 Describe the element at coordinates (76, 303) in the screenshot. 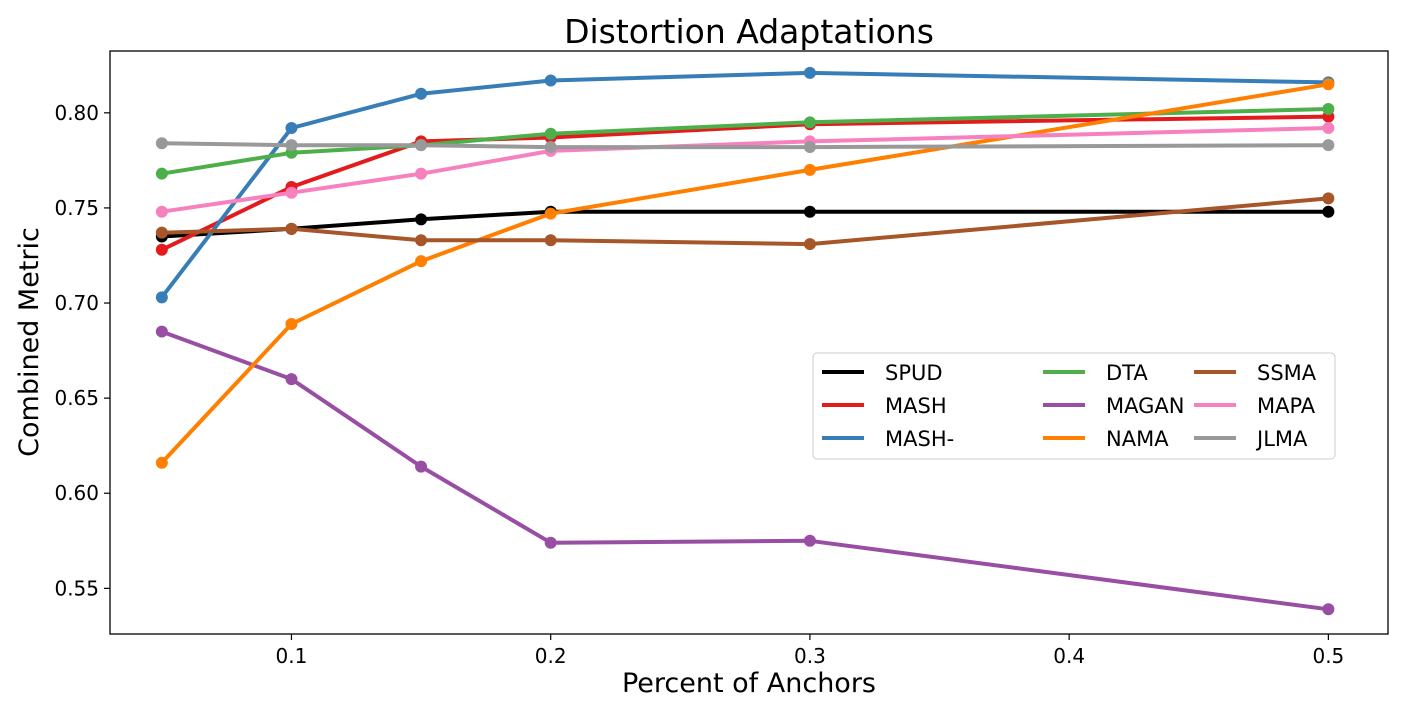

I see `y-tick-label: 0.70` at that location.